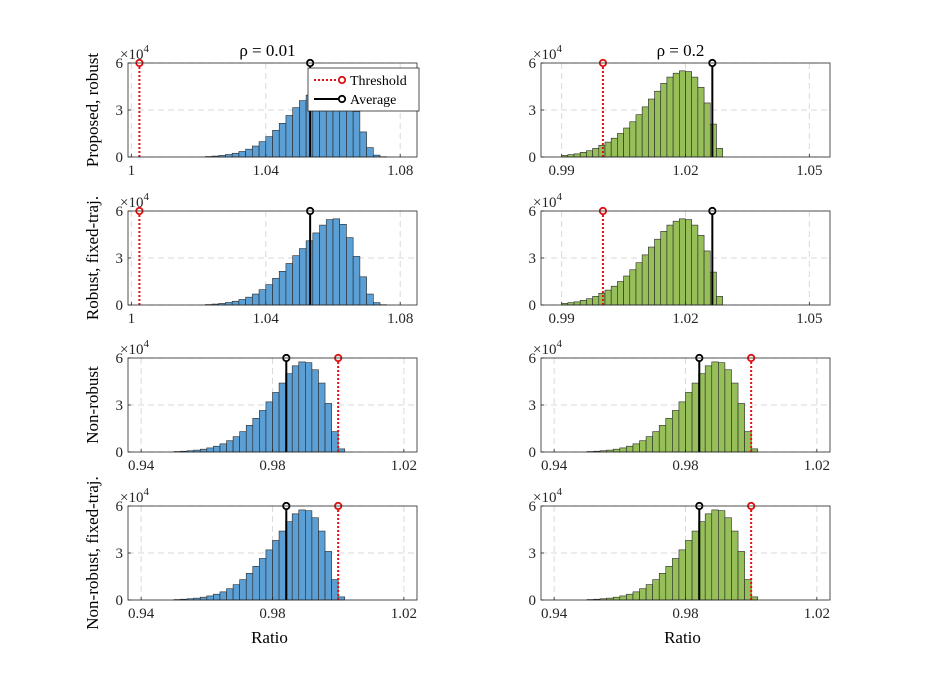  What do you see at coordinates (681, 50) in the screenshot?
I see `subplot-title: ρ = 0.2` at bounding box center [681, 50].